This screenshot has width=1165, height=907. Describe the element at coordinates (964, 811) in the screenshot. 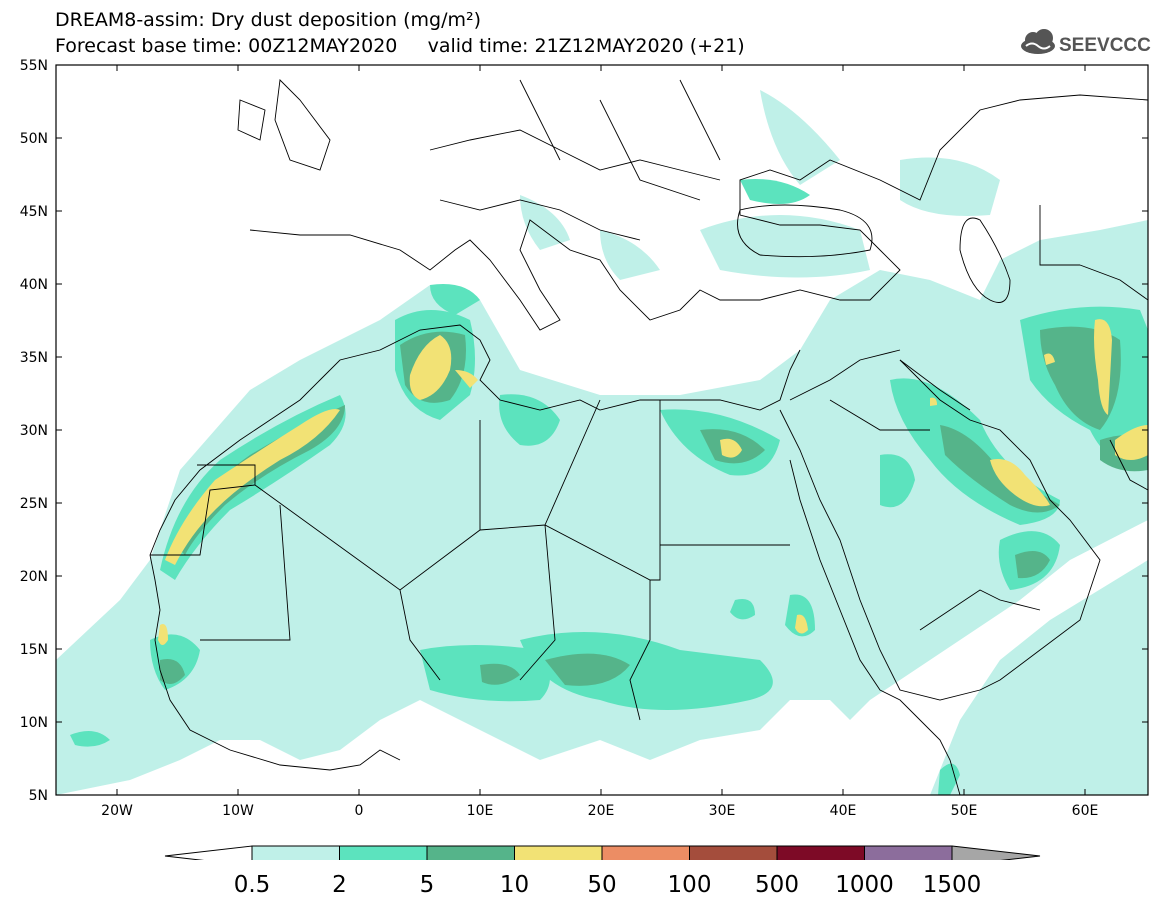

I see `lon-label: 50E` at that location.